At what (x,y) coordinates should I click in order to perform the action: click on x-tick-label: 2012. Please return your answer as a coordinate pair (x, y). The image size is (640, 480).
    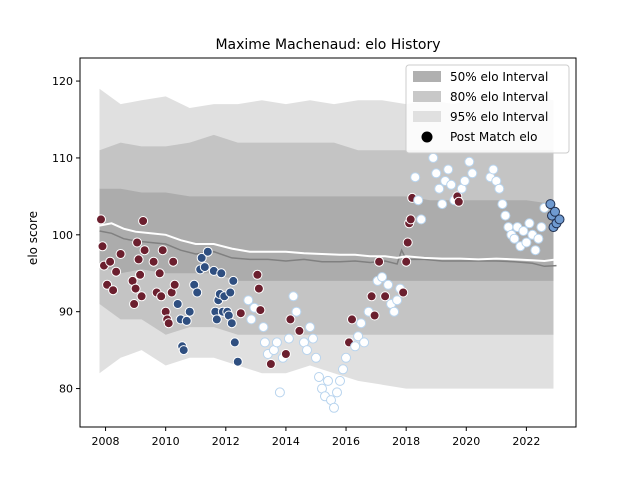
    Looking at the image, I should click on (226, 441).